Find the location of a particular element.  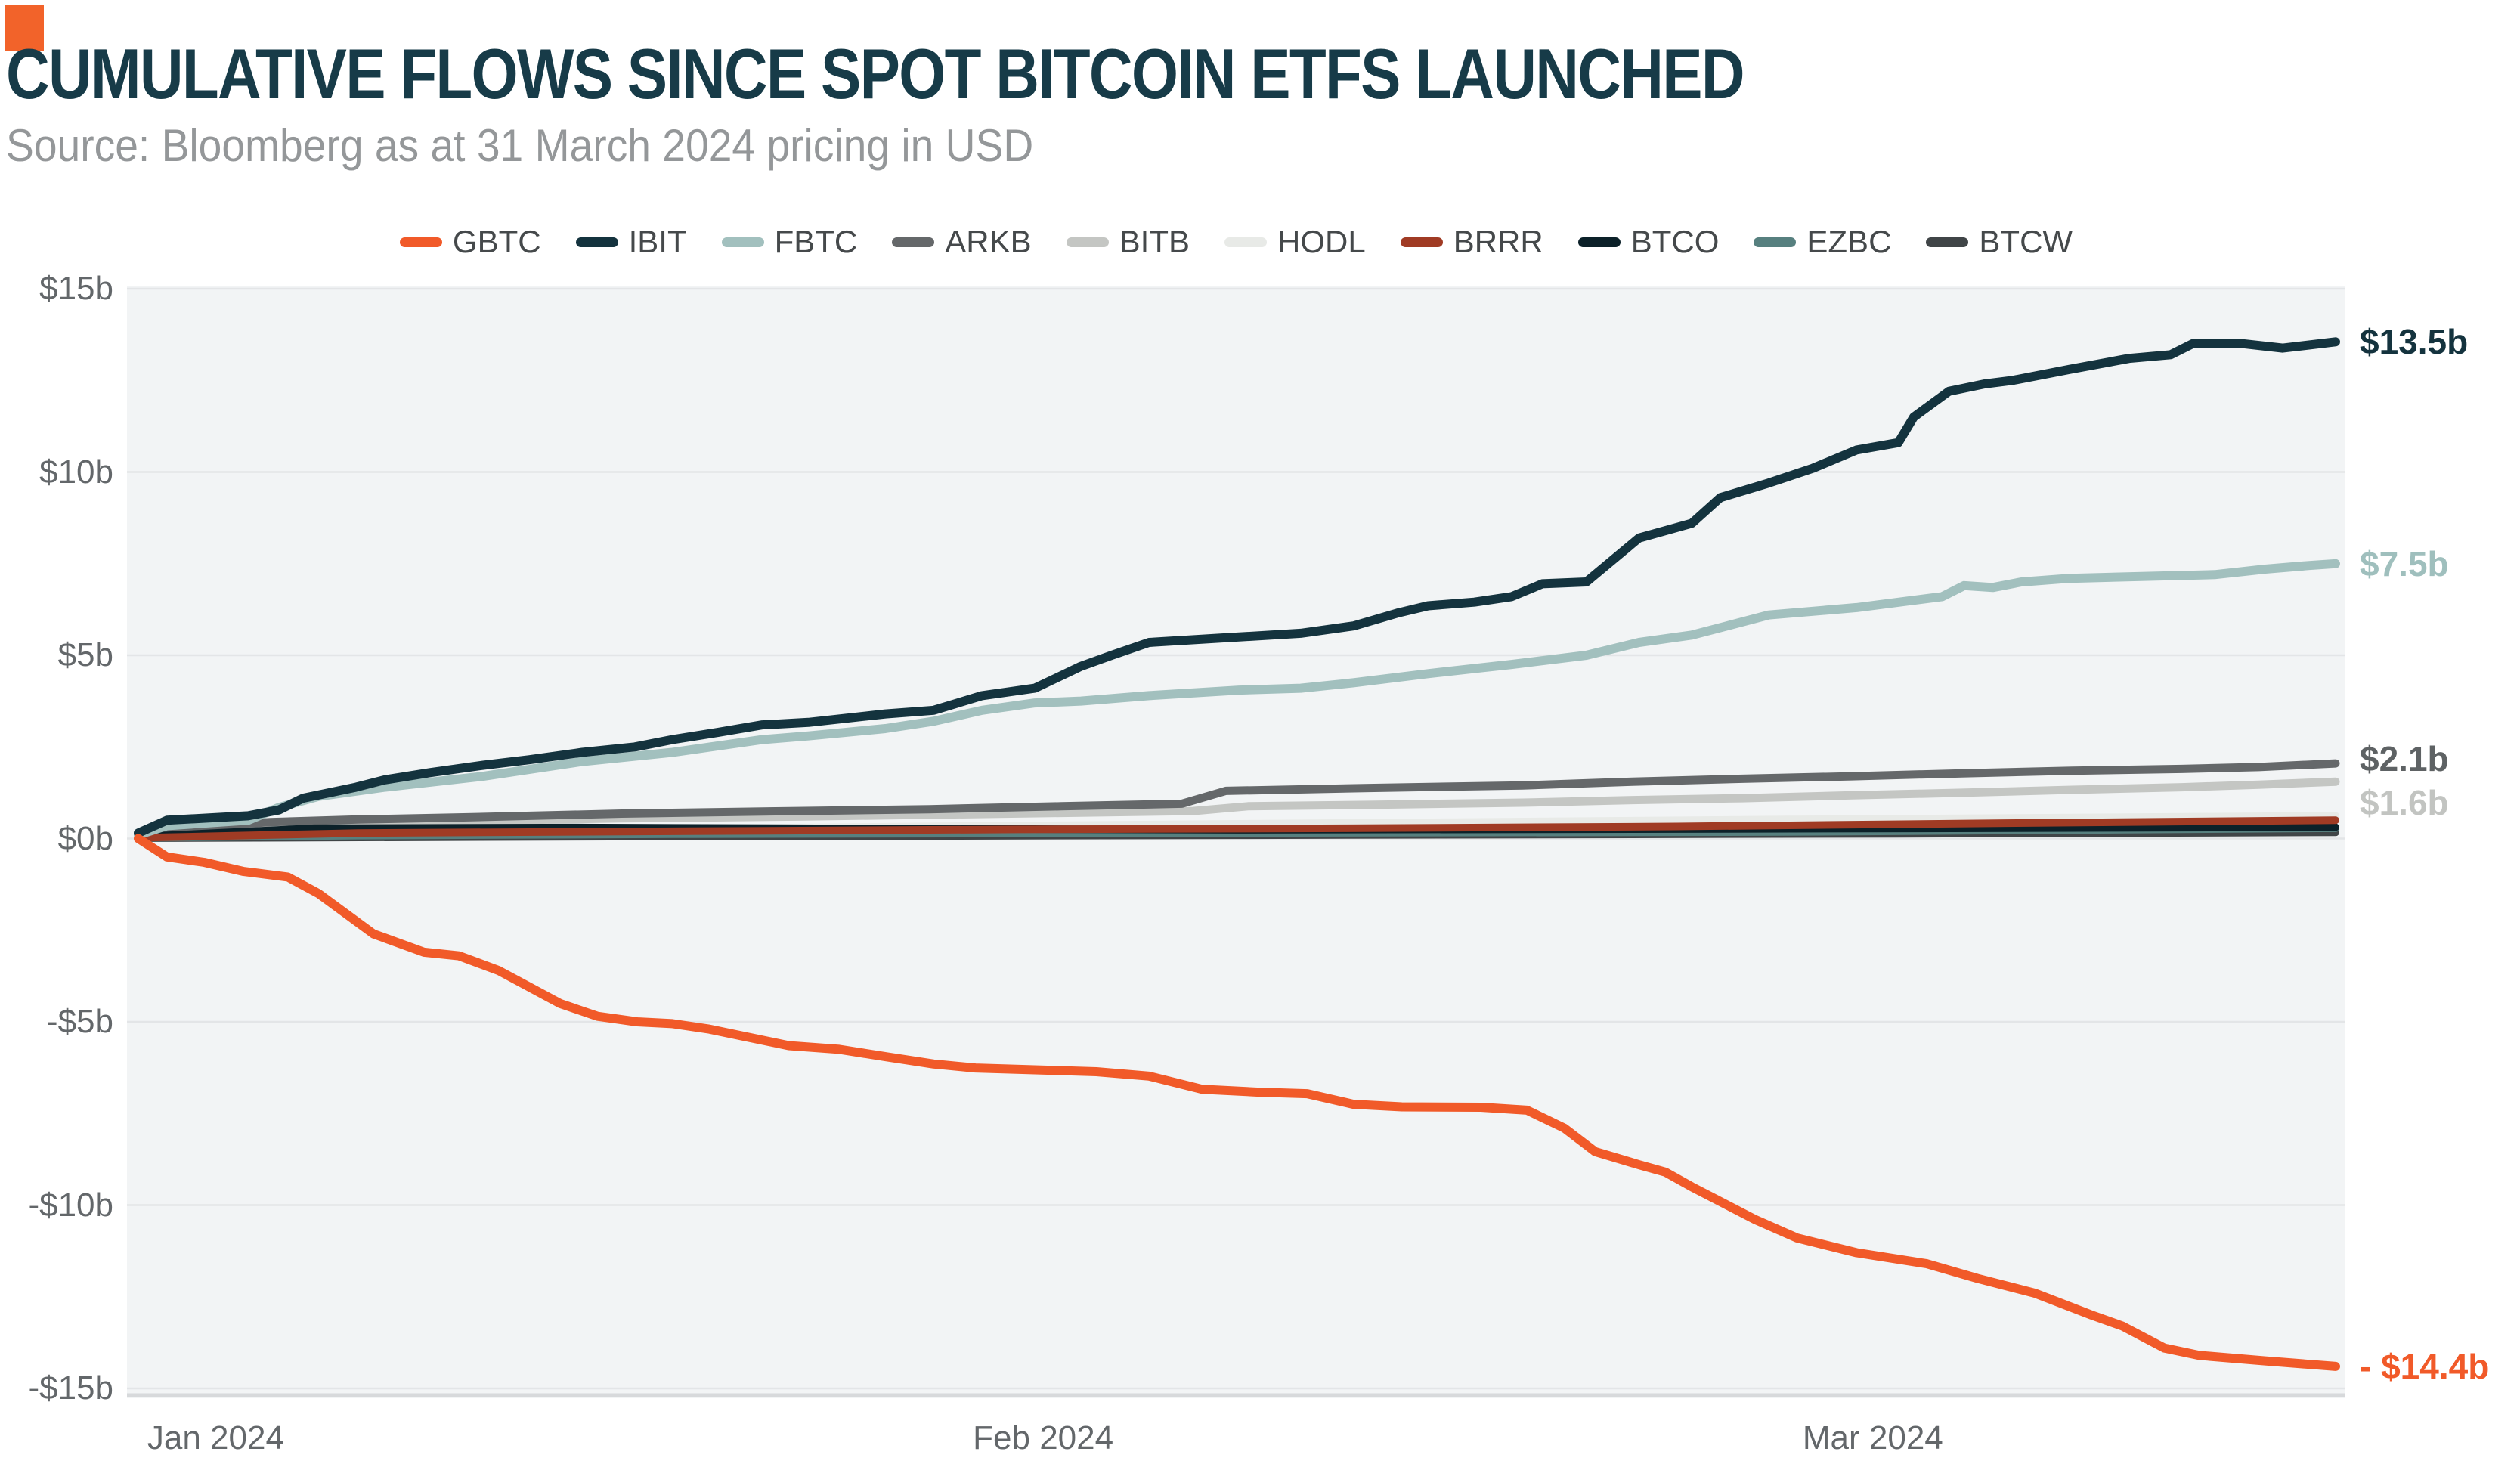

y-axis-tick-label: $0b is located at coordinates (85, 838).